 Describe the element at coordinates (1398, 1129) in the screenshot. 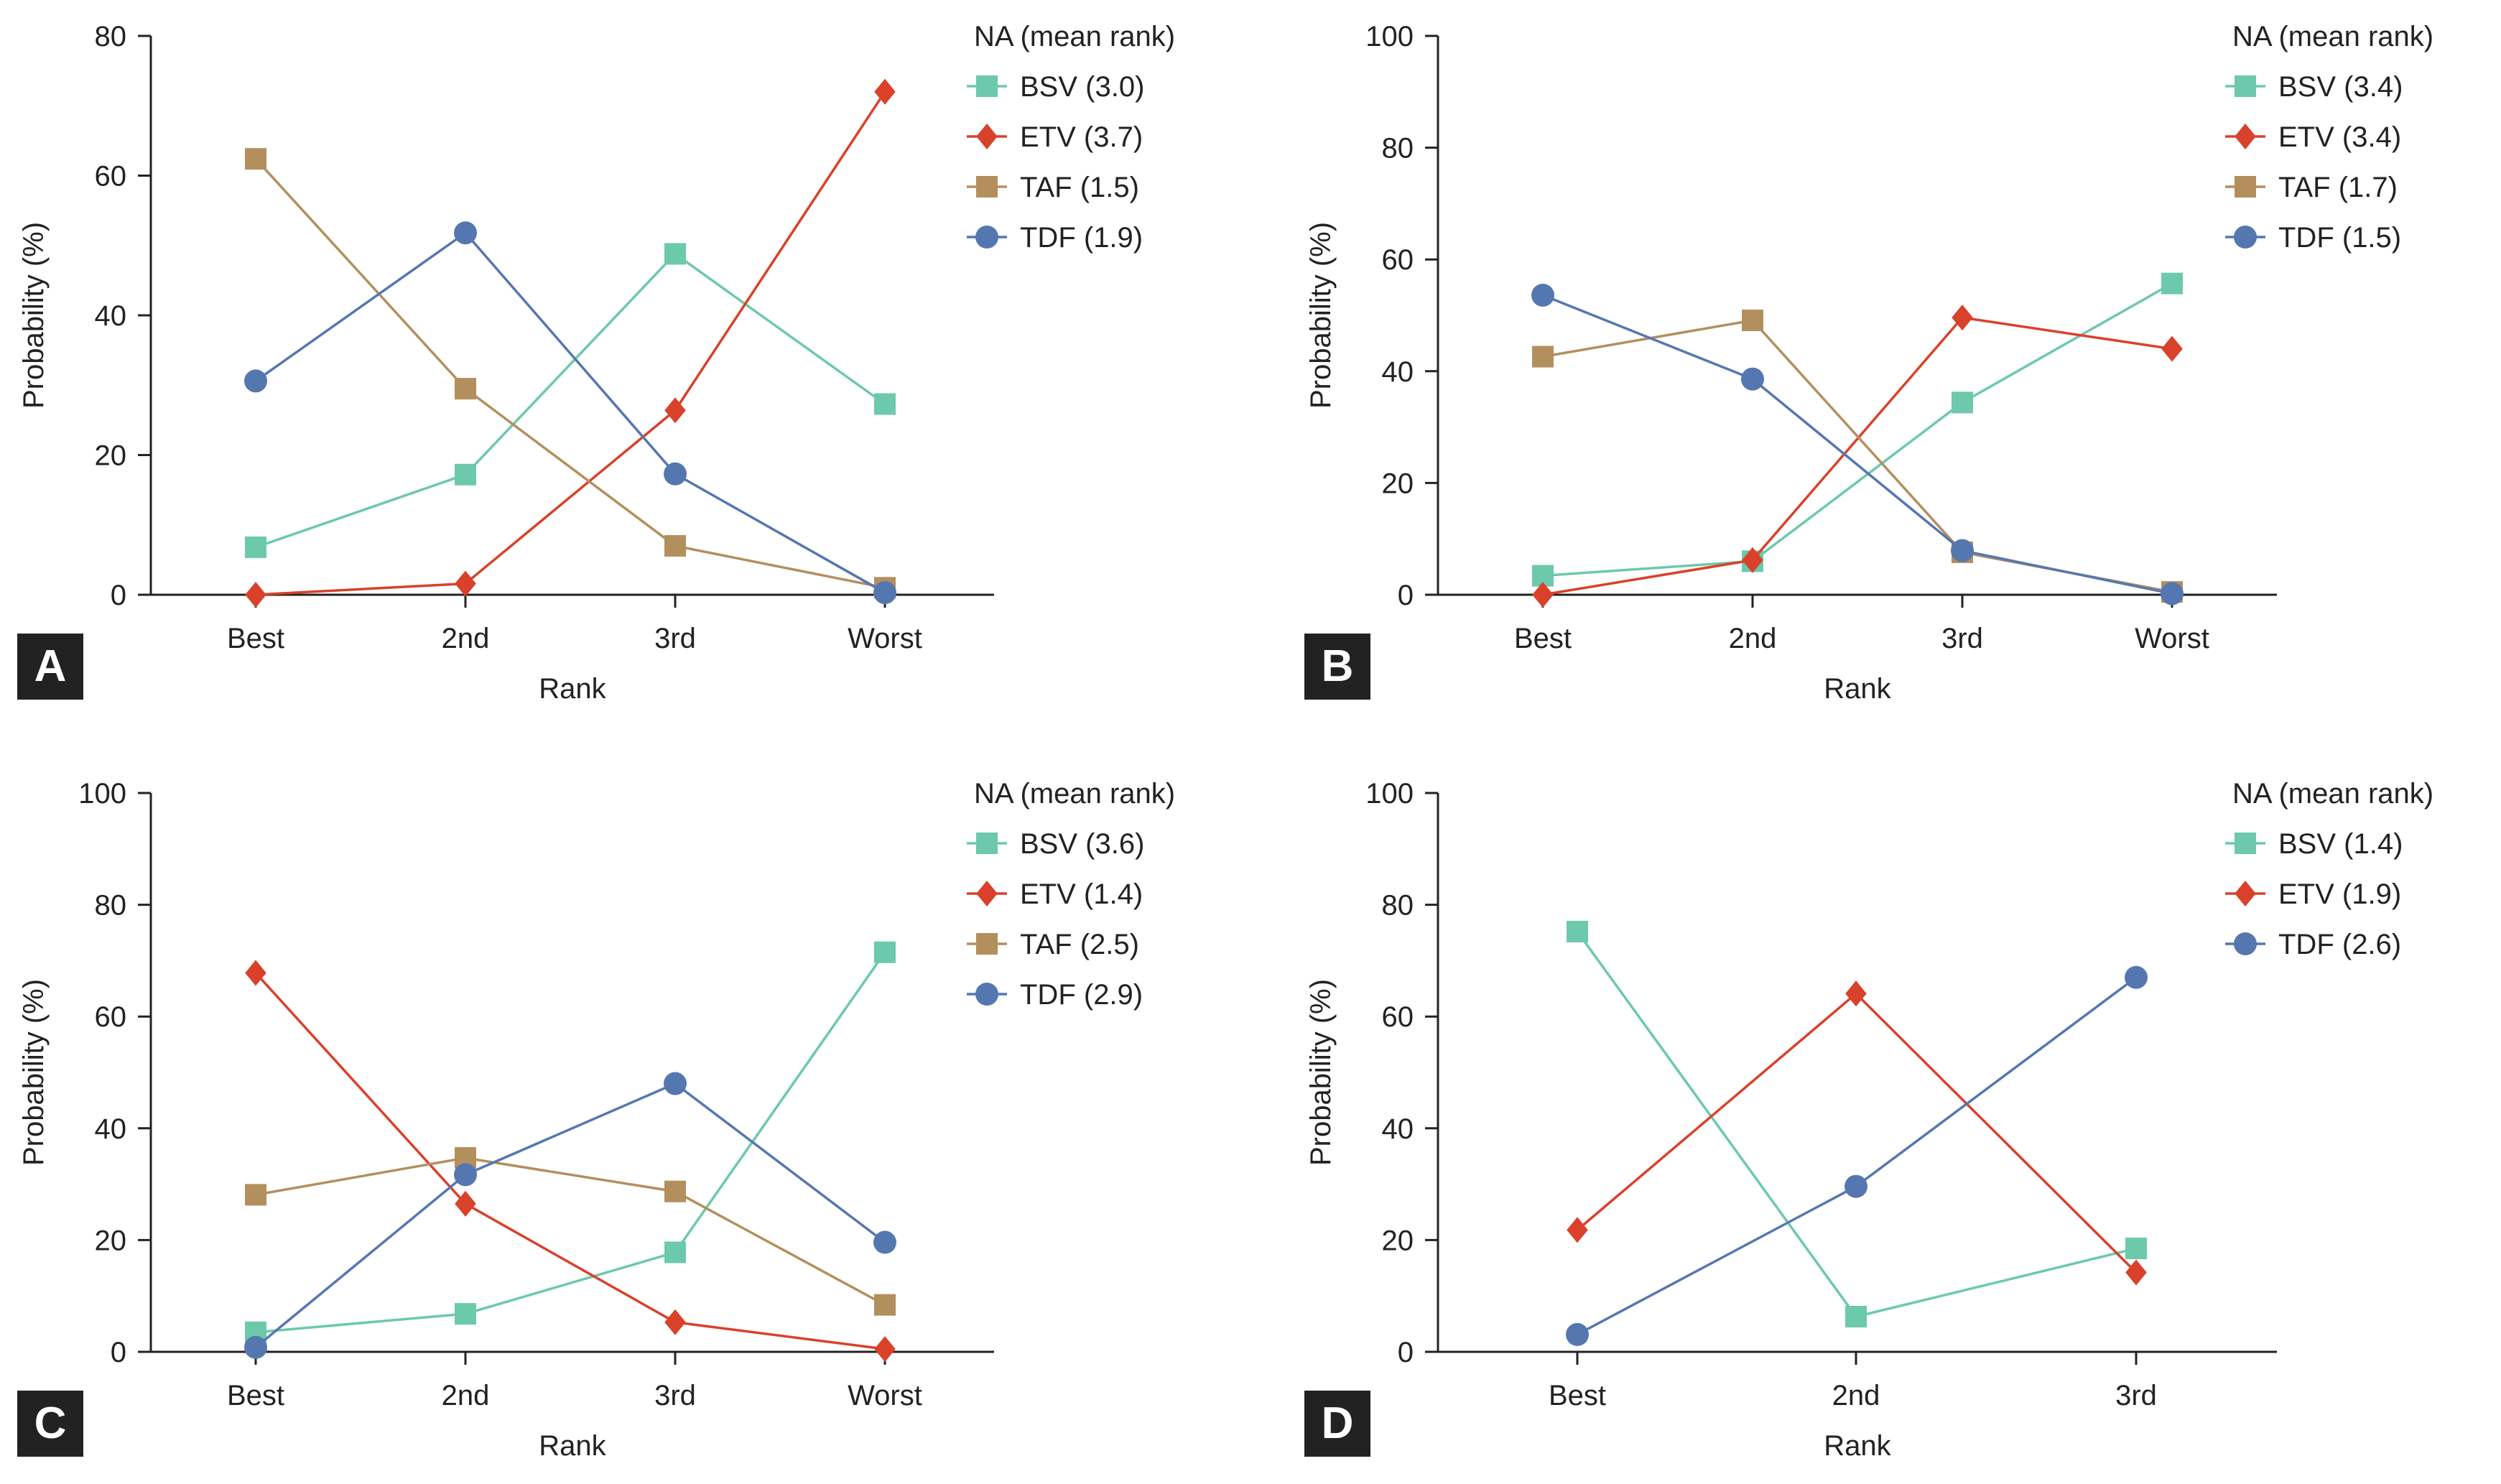

I see `y-tick-label: 40` at that location.